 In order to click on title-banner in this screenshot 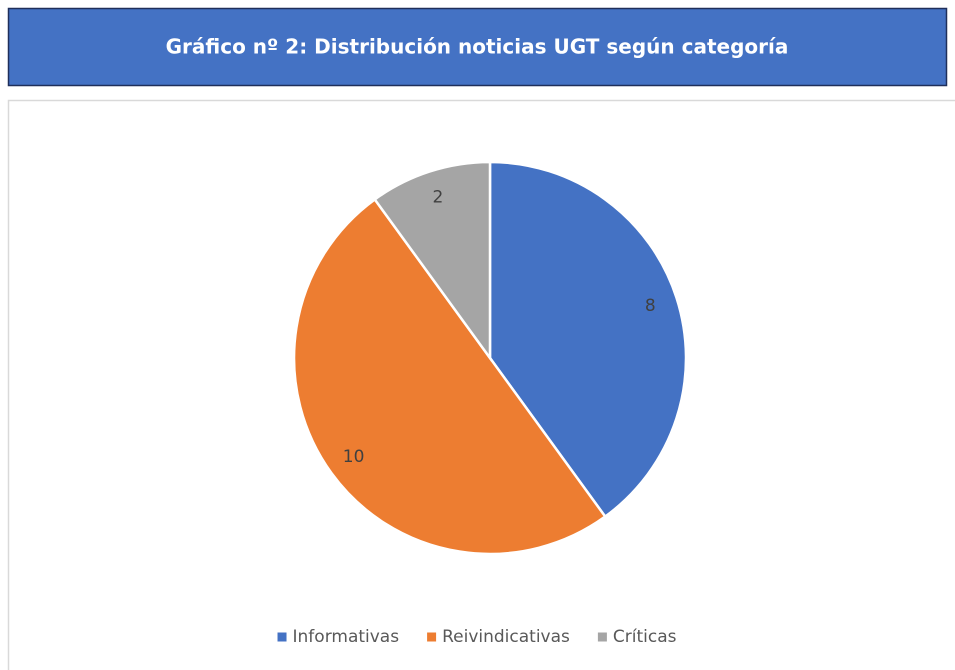, I will do `click(477, 47)`.